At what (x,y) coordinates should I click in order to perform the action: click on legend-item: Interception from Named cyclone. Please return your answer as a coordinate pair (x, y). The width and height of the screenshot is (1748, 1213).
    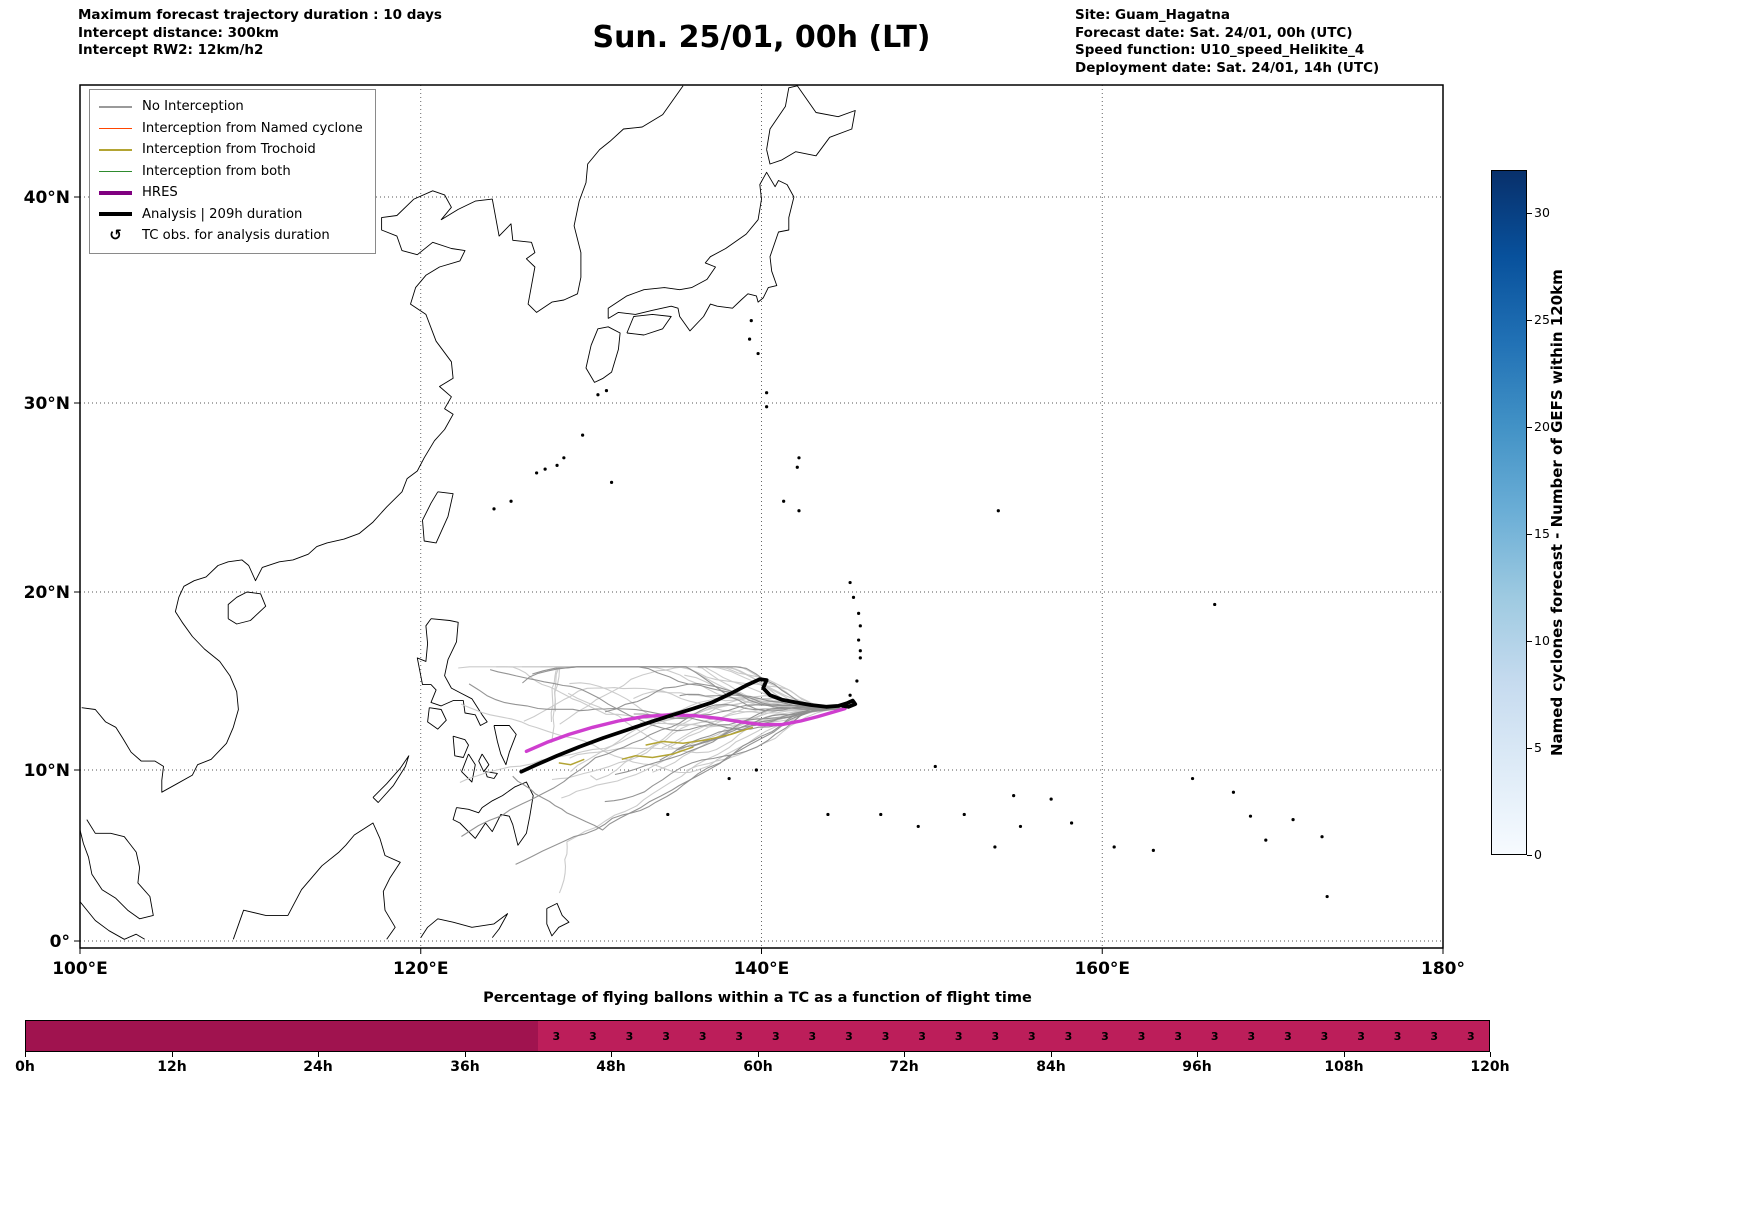
    Looking at the image, I should click on (231, 129).